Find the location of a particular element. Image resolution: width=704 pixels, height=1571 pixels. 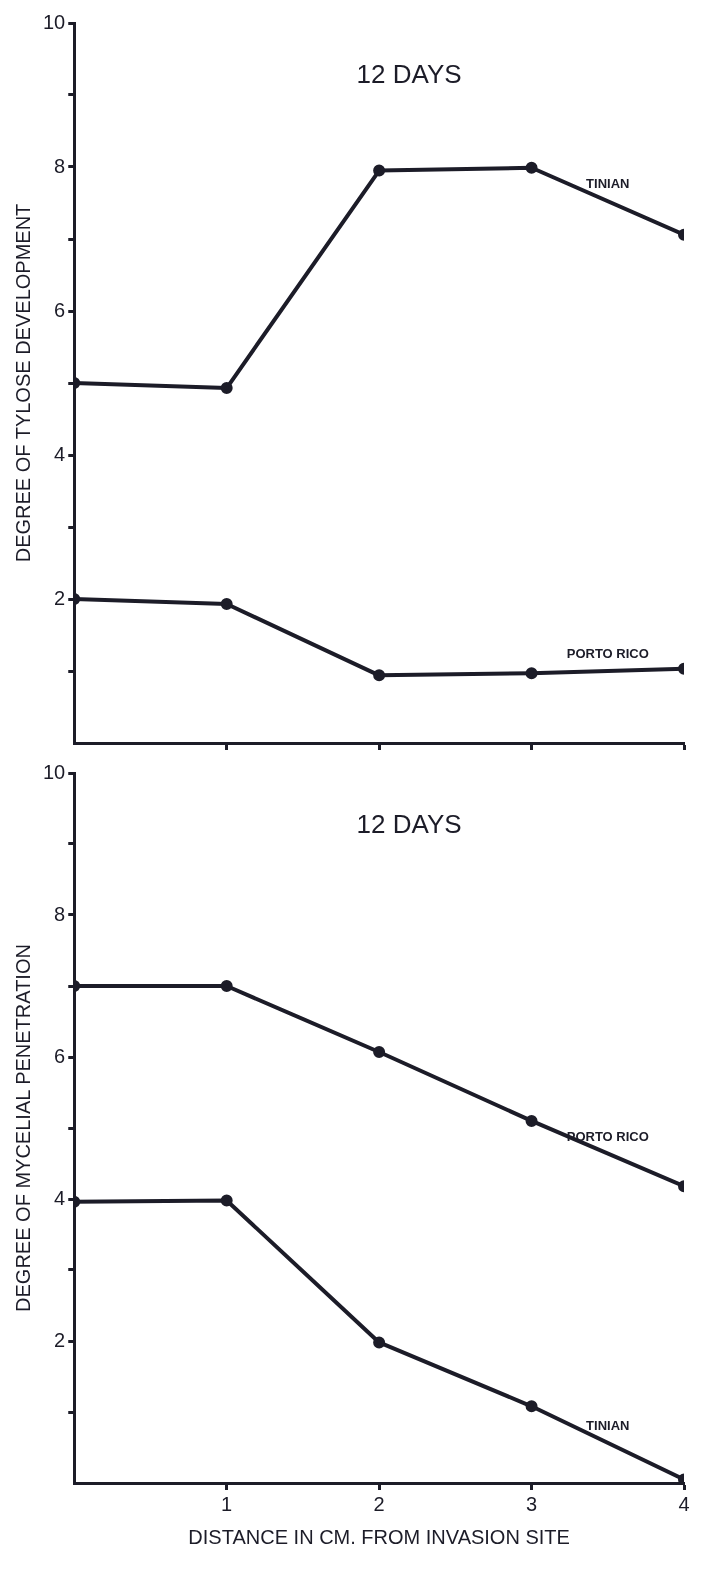

x-tick-label: 2 is located at coordinates (379, 1503).